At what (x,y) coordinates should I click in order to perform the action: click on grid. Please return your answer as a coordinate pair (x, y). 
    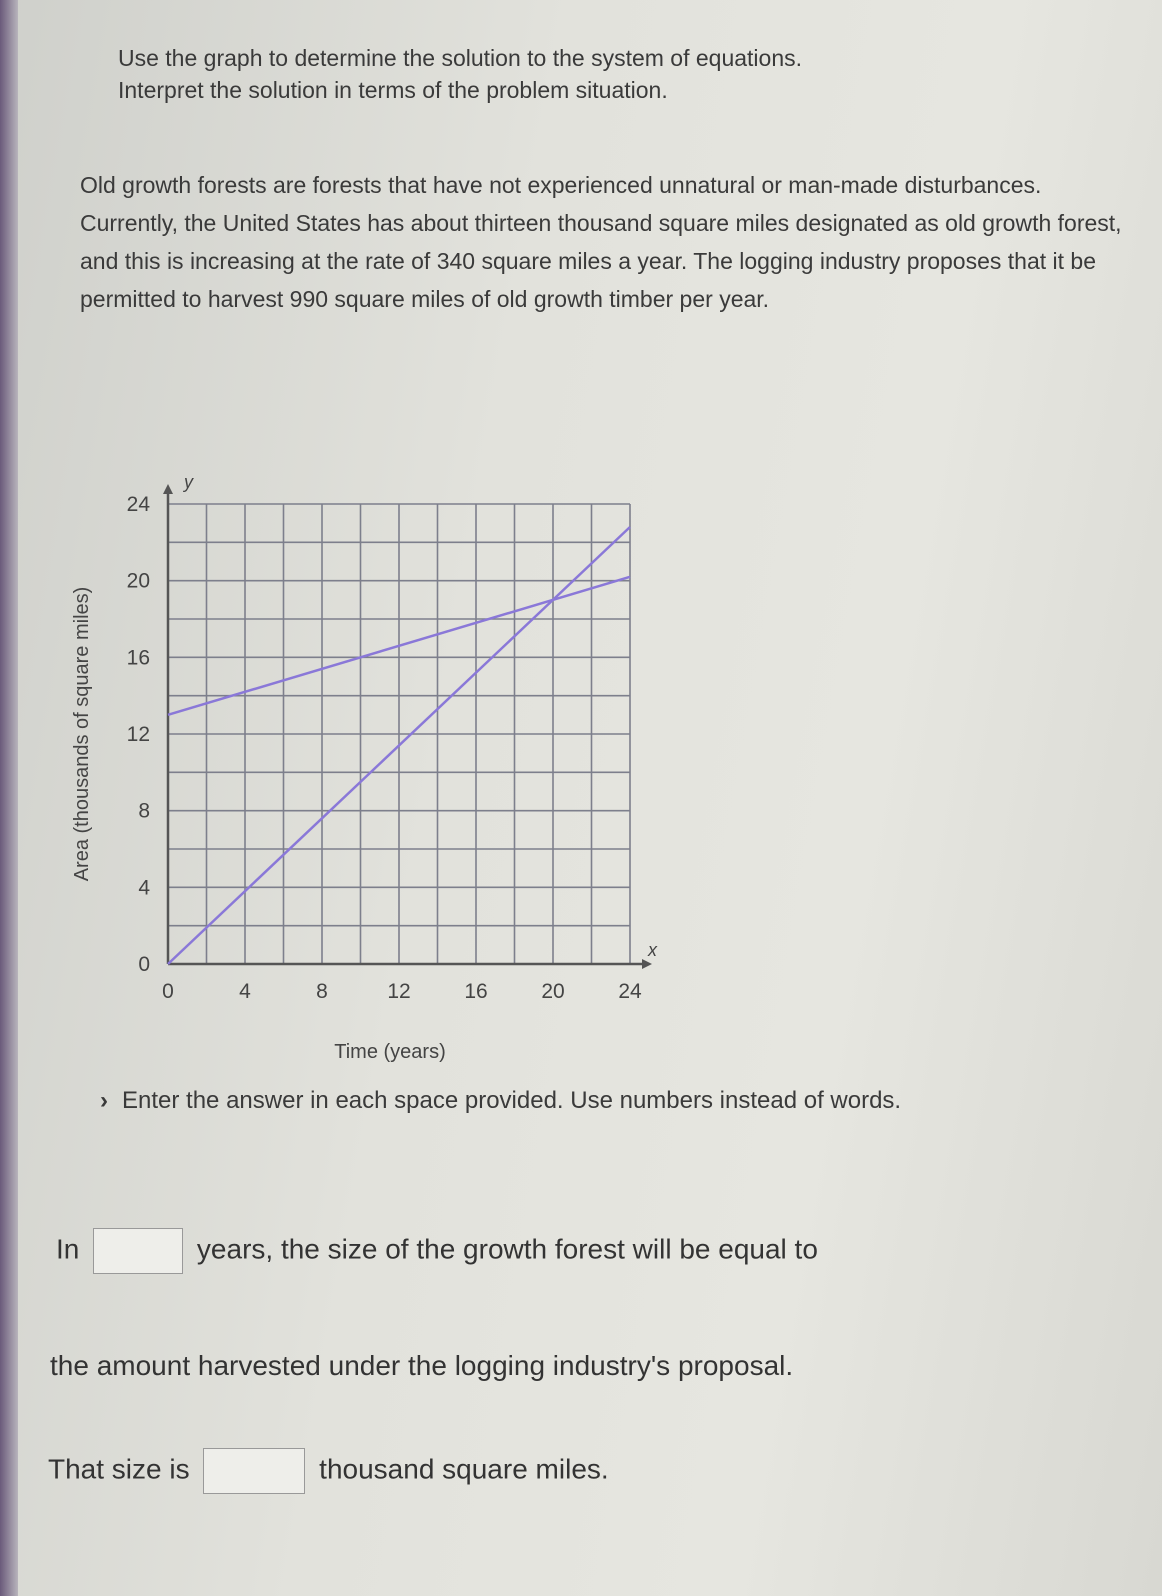
    Looking at the image, I should click on (399, 734).